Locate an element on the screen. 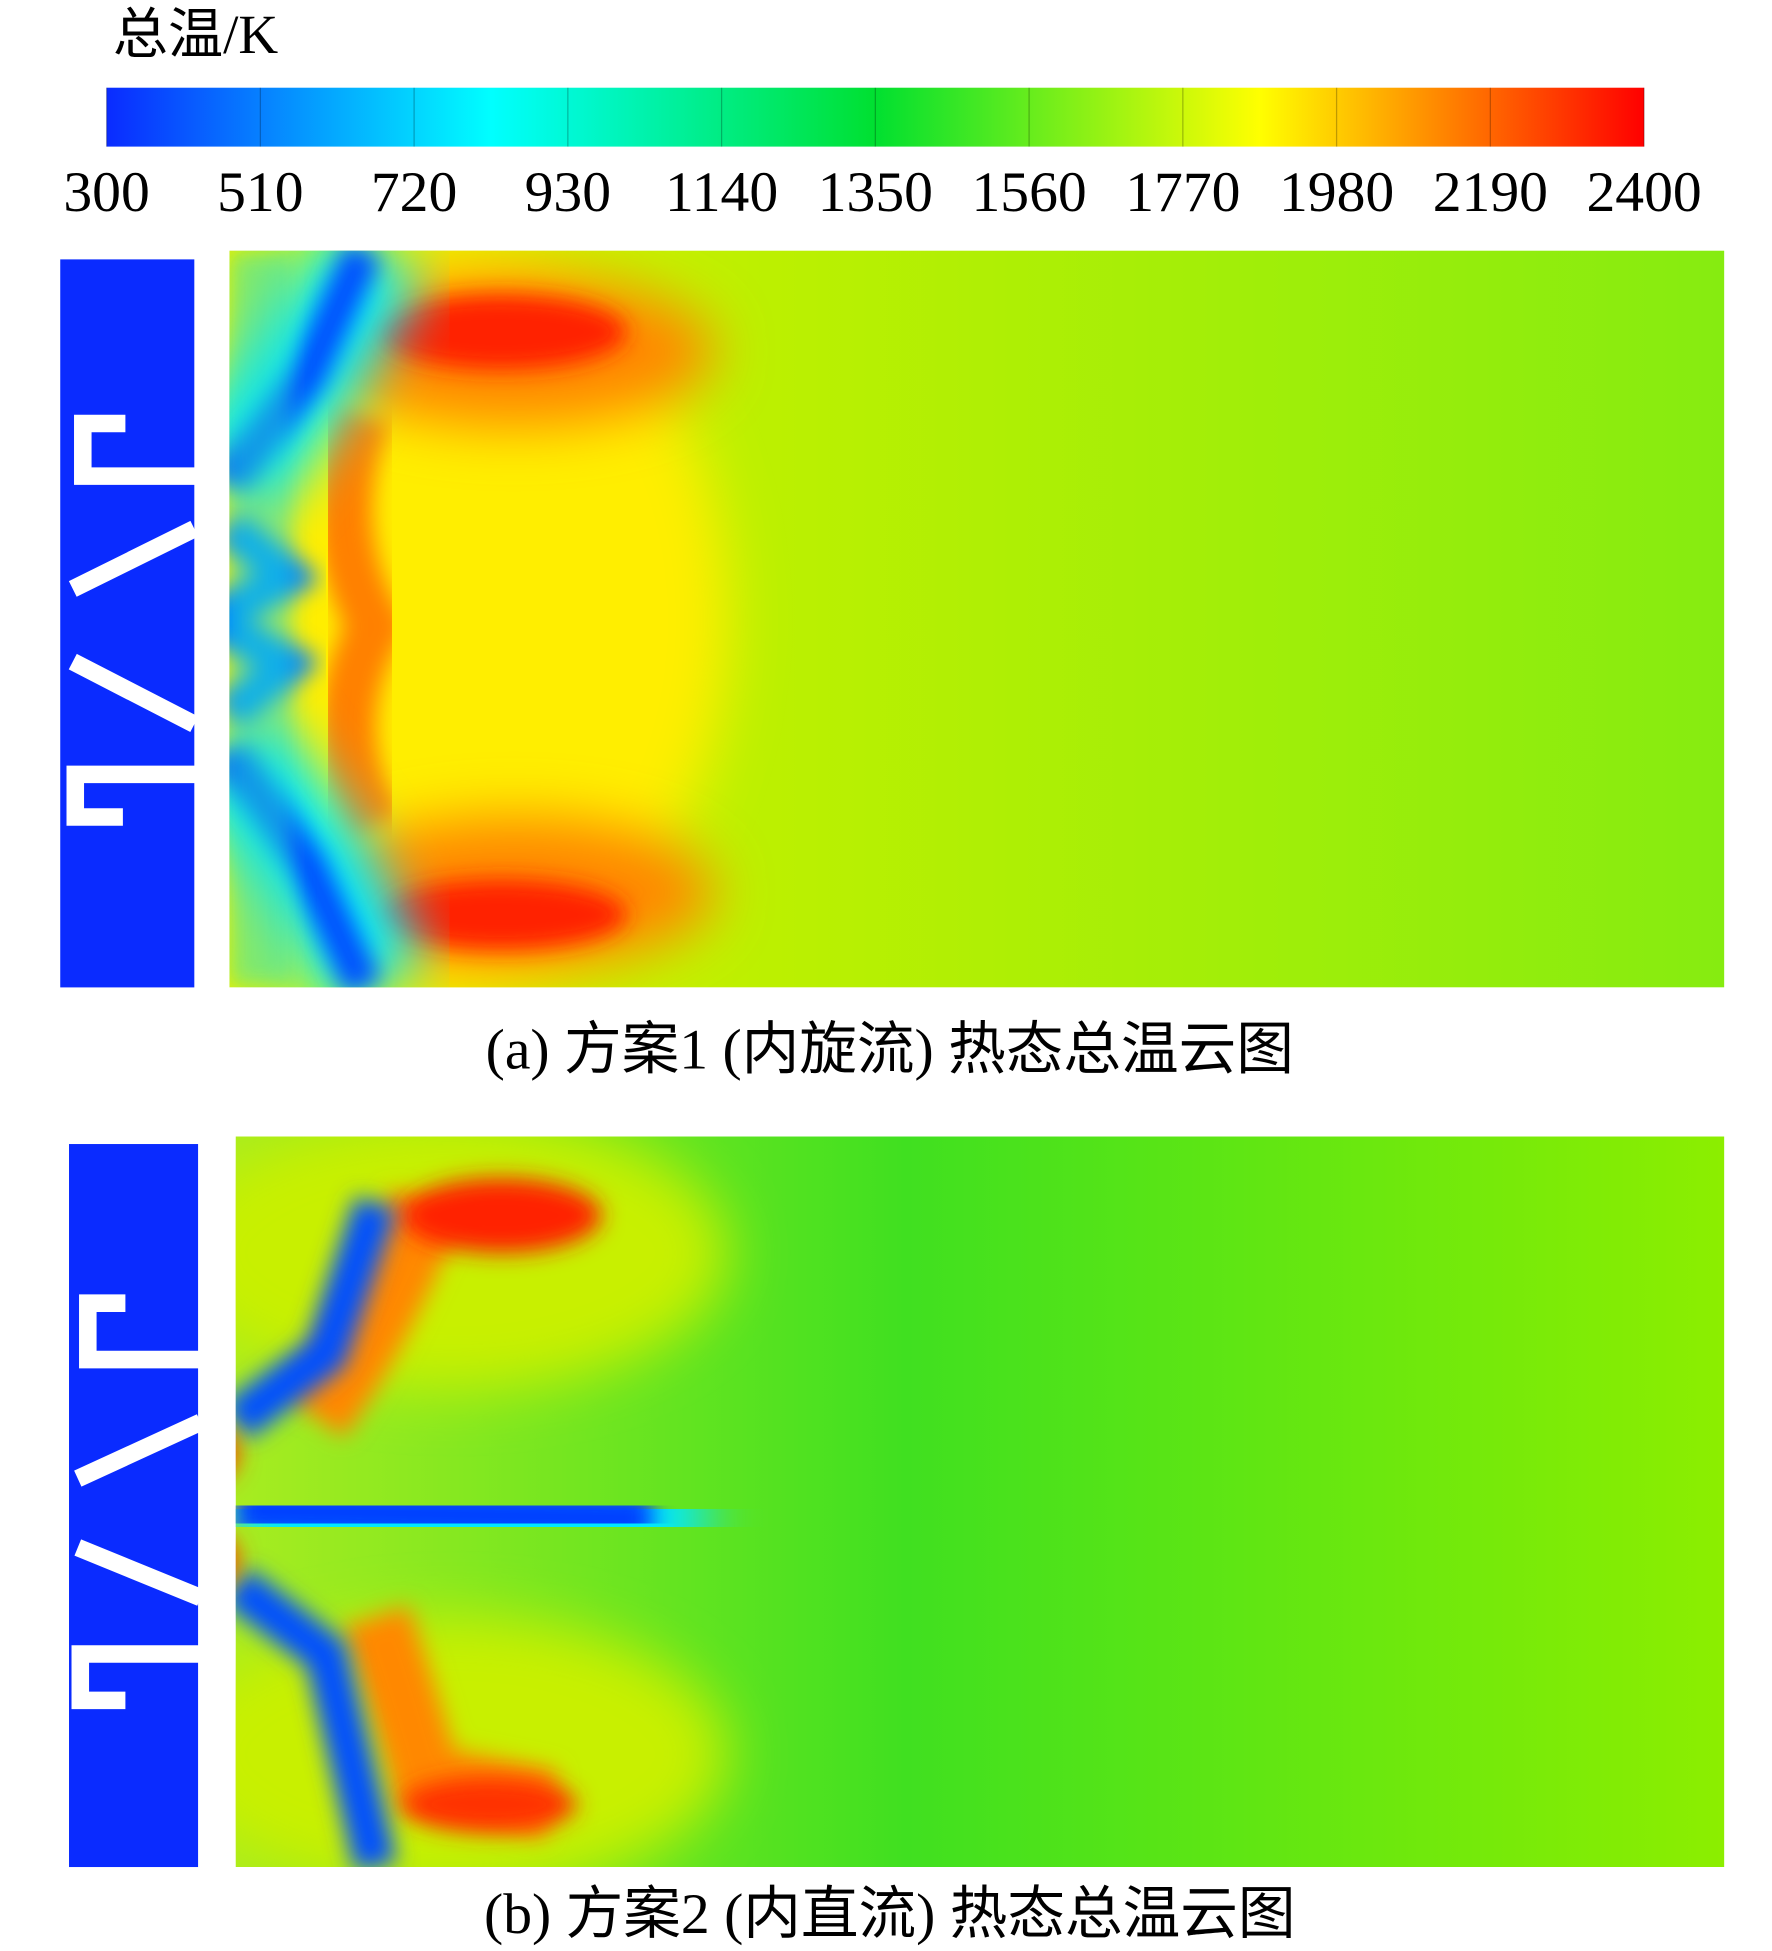  tick-label: 1350 is located at coordinates (875, 192).